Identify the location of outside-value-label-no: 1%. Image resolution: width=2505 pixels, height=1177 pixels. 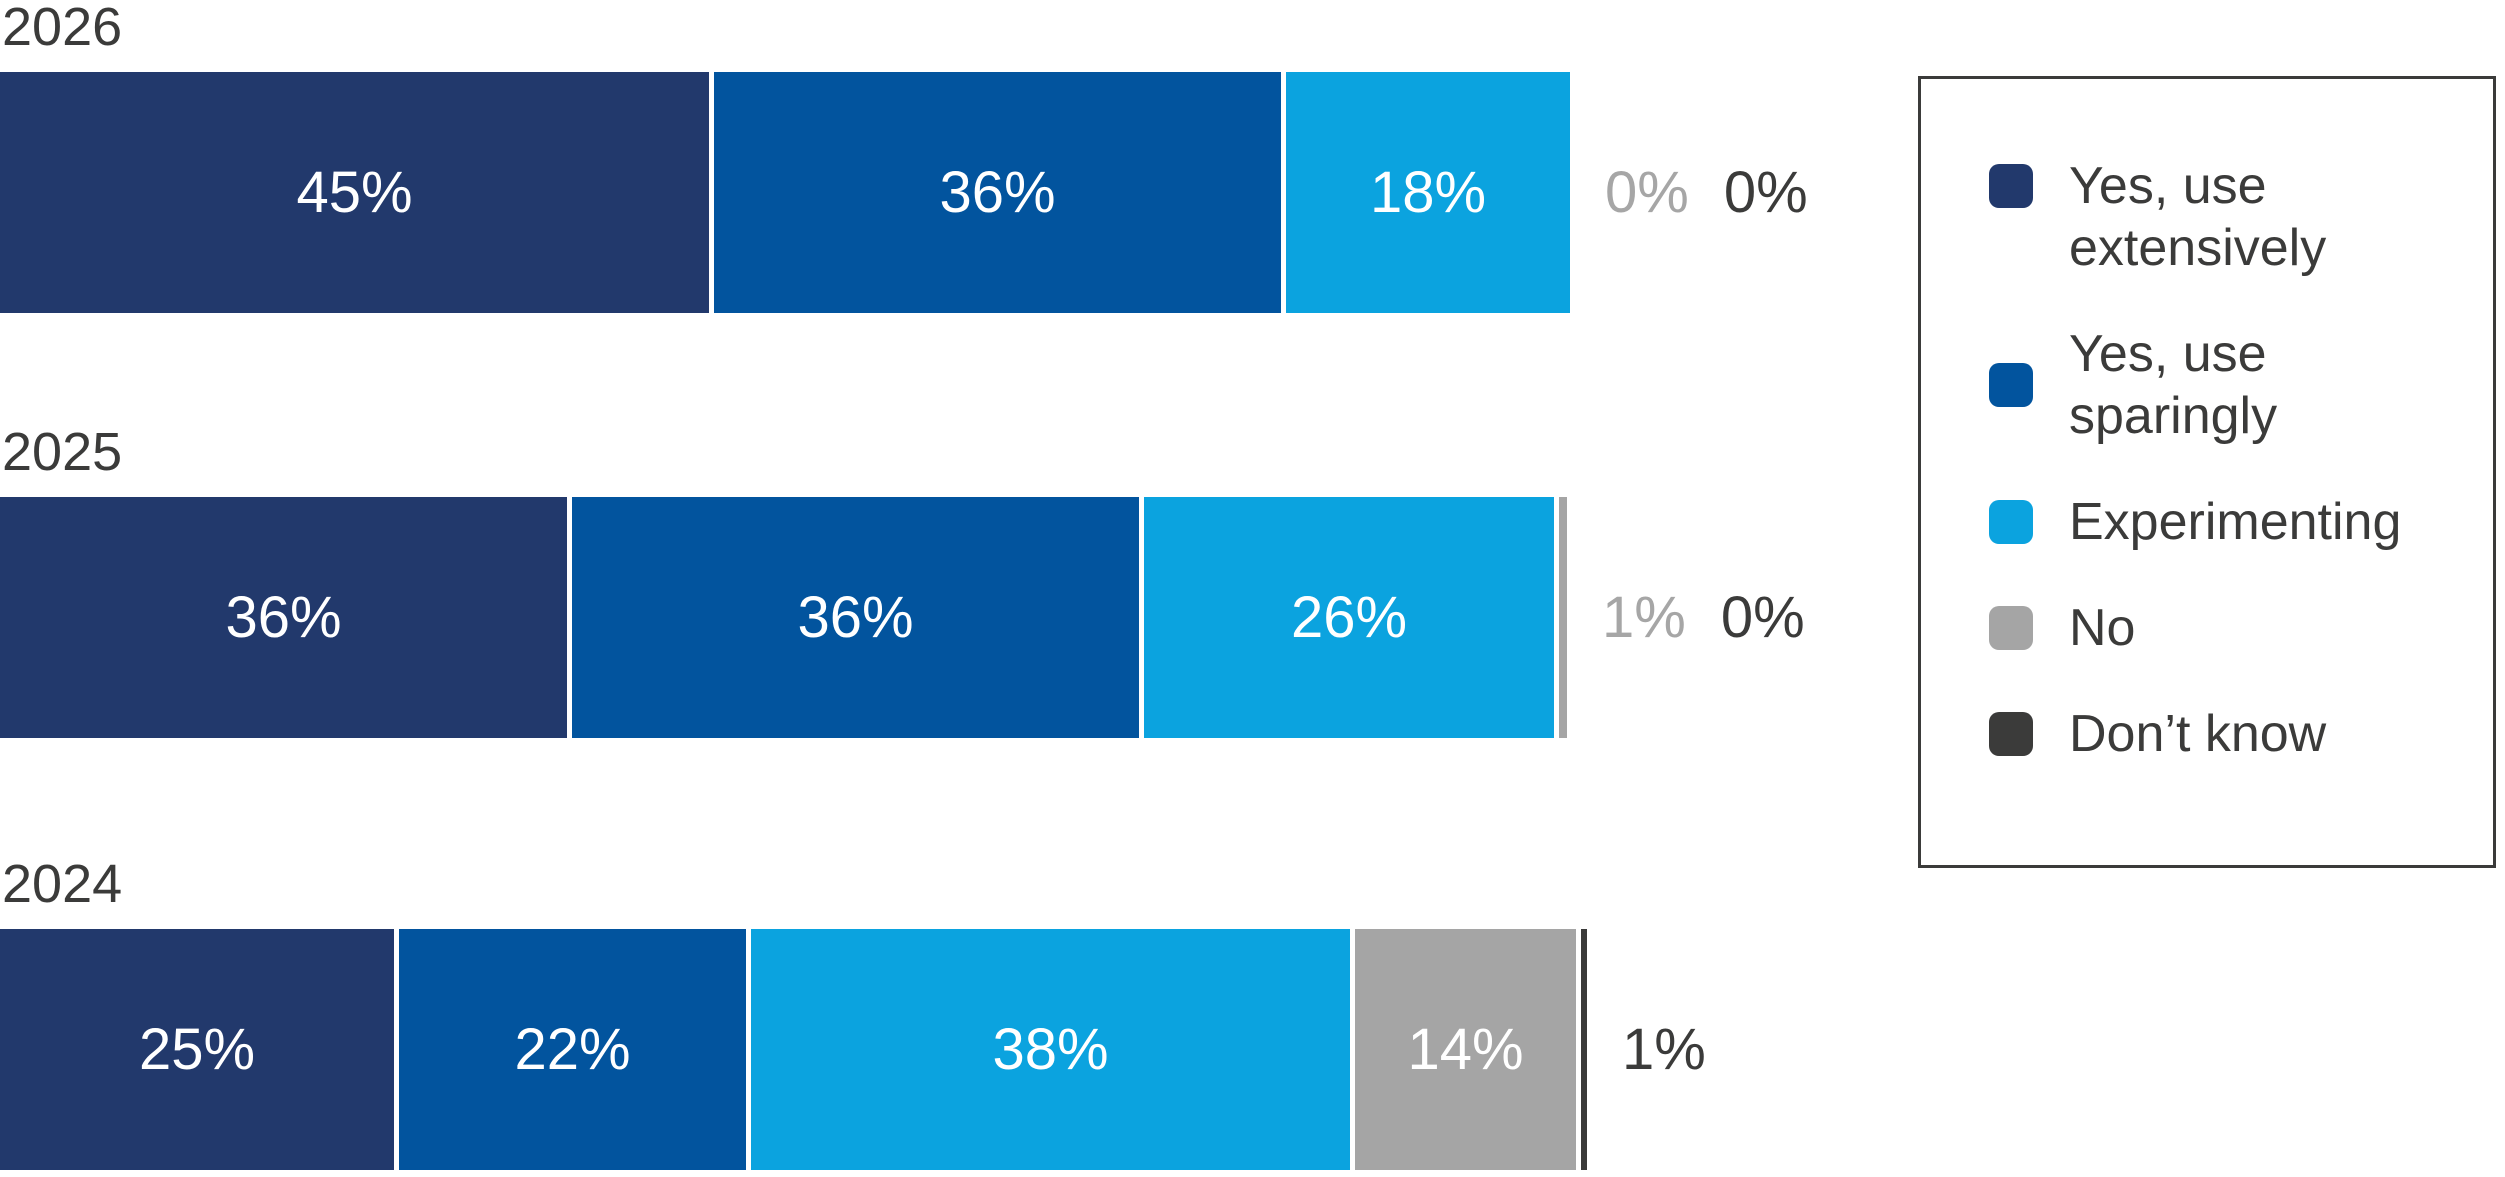
(1644, 617).